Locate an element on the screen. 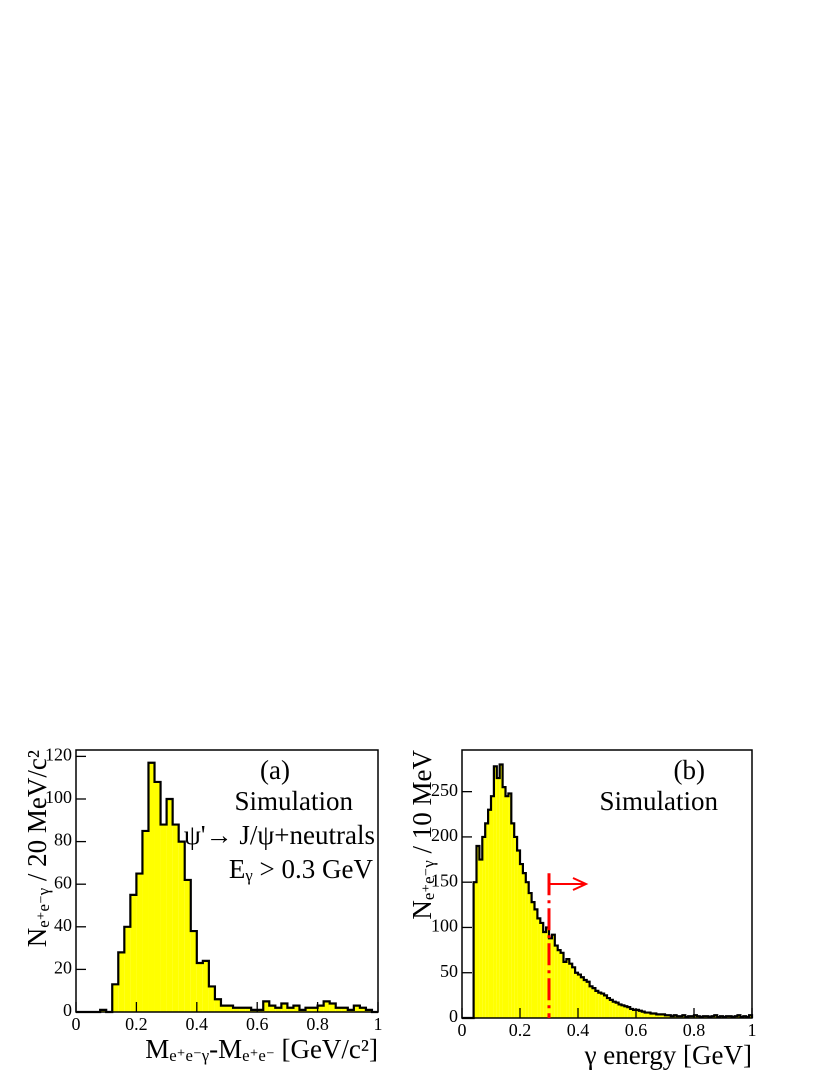 Image resolution: width=830 pixels, height=1075 pixels. y-tick-label: 40 is located at coordinates (63, 925).